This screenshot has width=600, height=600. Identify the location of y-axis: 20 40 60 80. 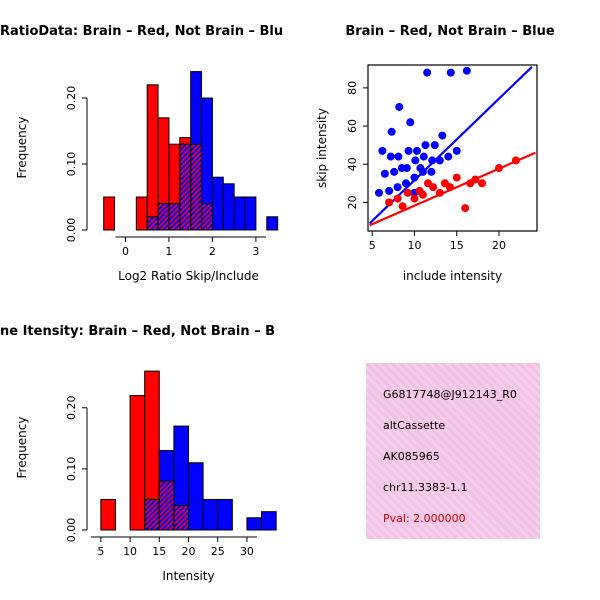
(357, 145).